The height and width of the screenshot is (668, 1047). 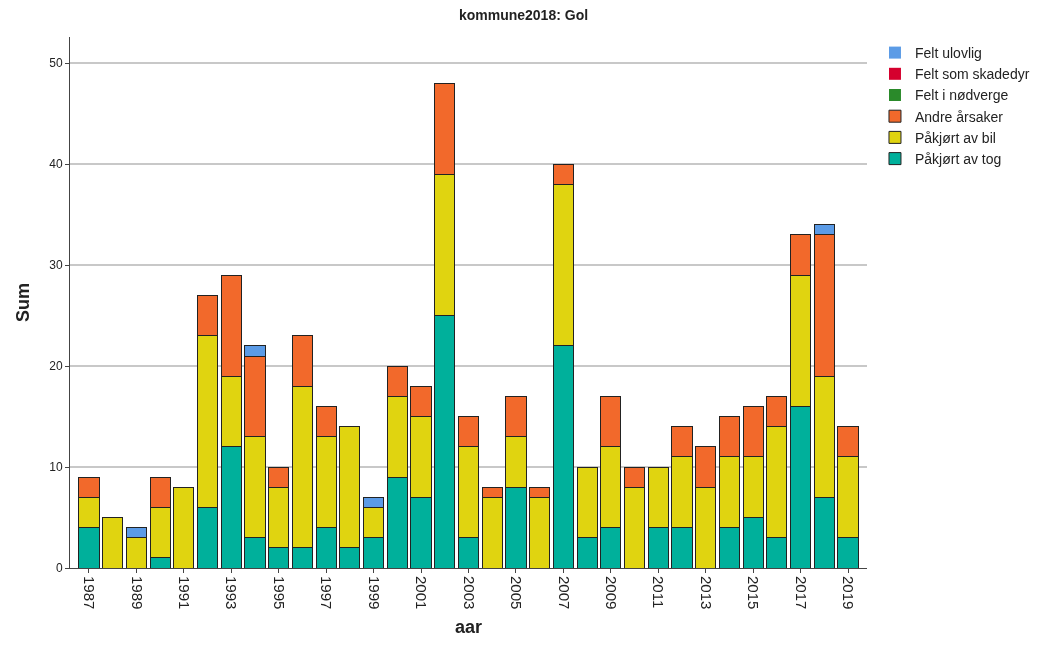 I want to click on x-tick-label: 1987, so click(x=90, y=593).